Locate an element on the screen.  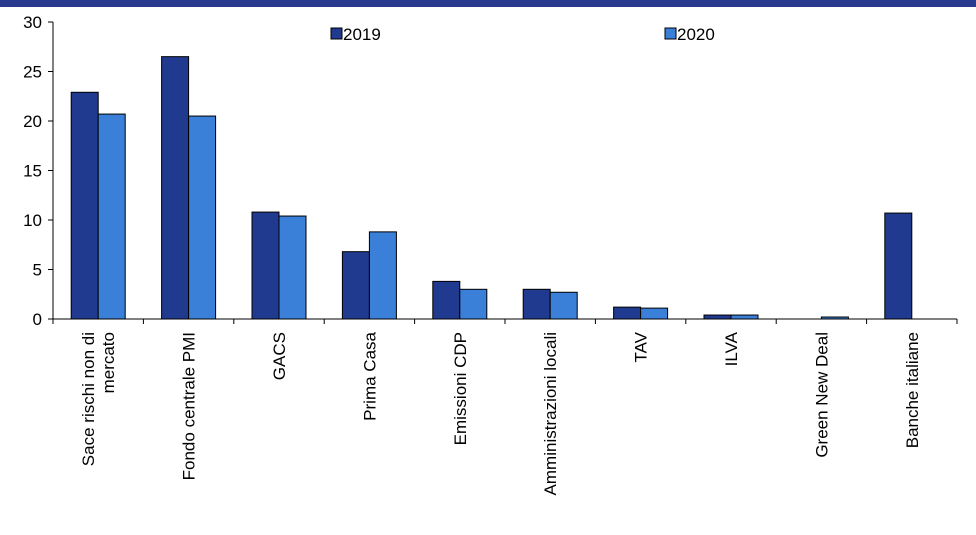
y-tick-label: 15 is located at coordinates (32, 171).